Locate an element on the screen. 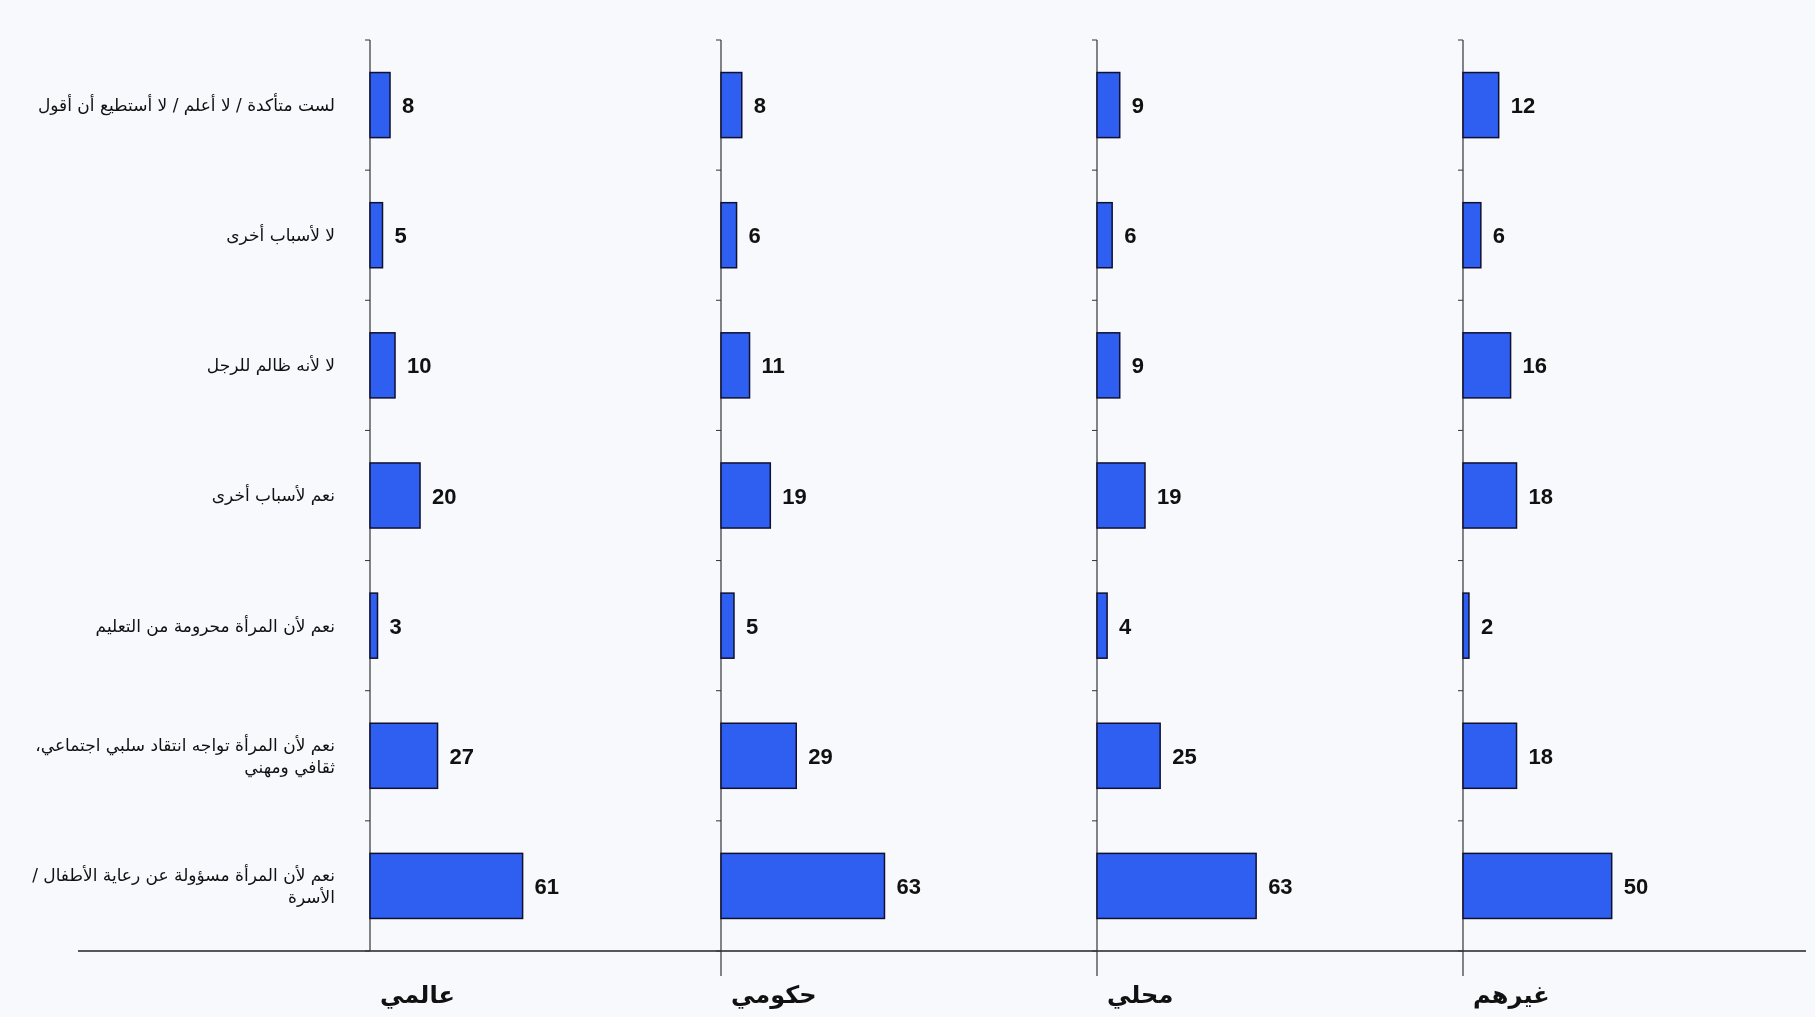 The height and width of the screenshot is (1017, 1815). data-label: 4 is located at coordinates (1126, 626).